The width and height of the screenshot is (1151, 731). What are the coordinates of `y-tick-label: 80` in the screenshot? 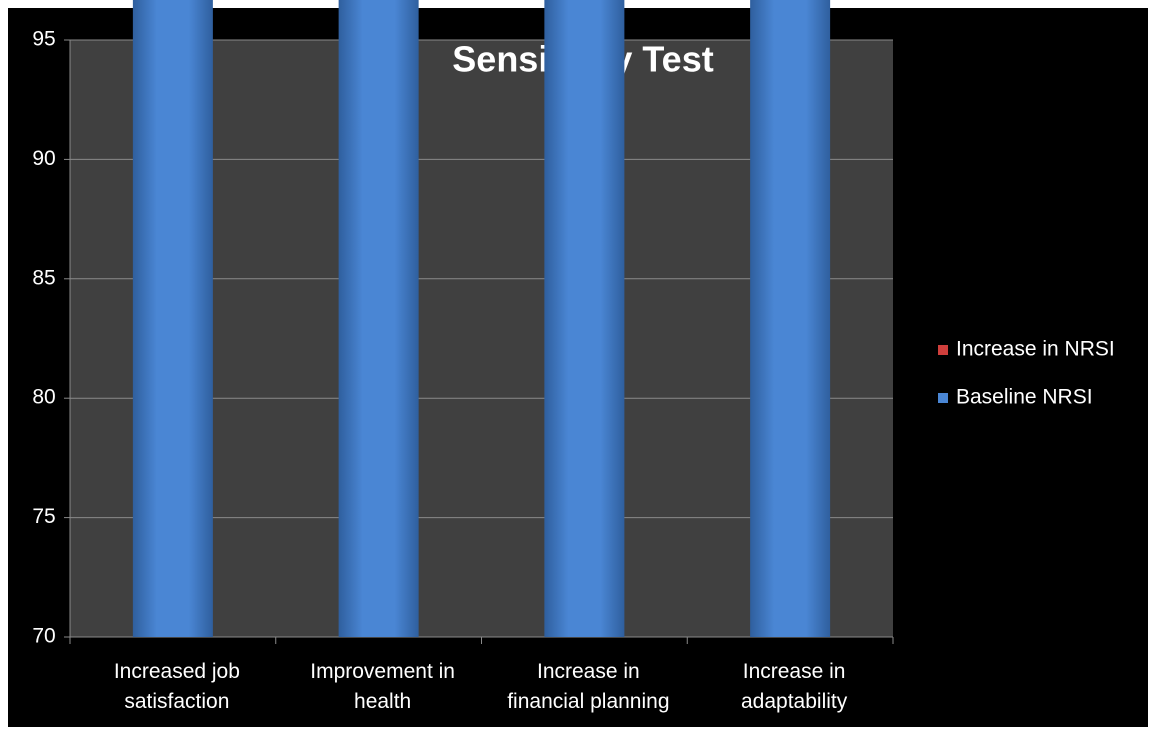 It's located at (43, 397).